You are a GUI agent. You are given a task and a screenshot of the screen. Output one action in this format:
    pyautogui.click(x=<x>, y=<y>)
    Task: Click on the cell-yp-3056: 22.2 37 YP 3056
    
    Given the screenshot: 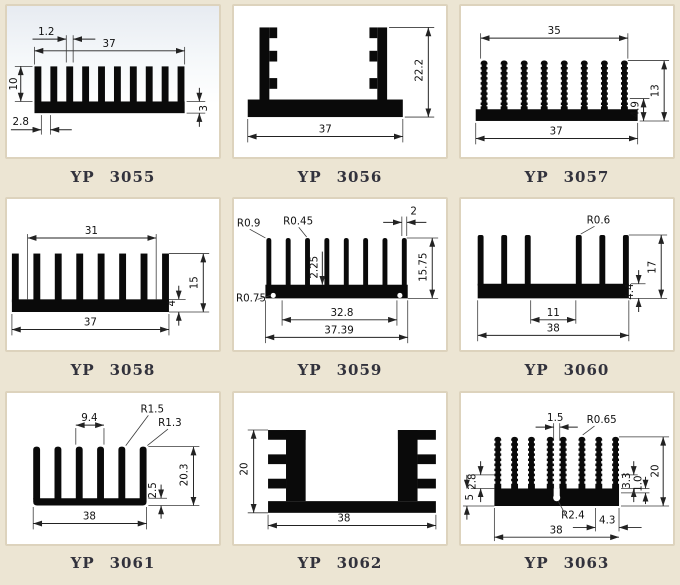 What is the action you would take?
    pyautogui.click(x=340, y=99)
    